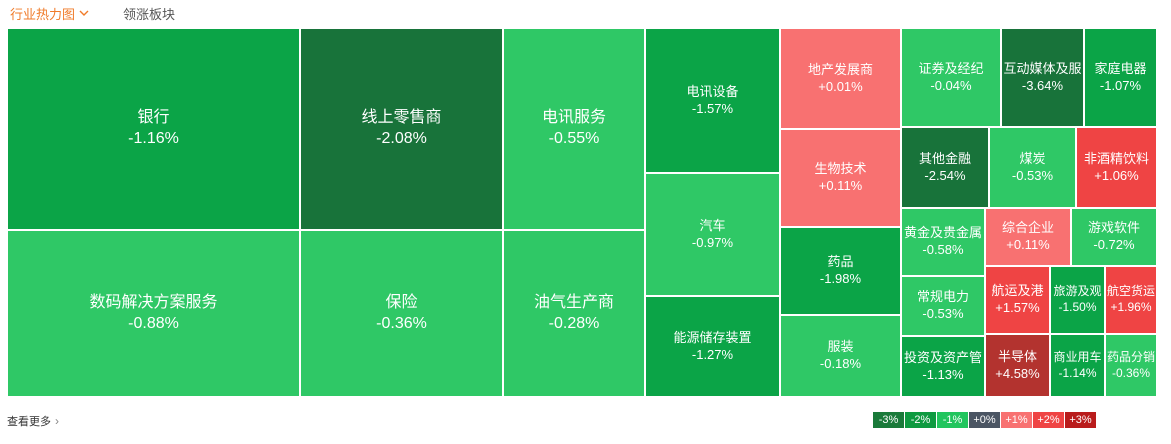  What do you see at coordinates (942, 357) in the screenshot?
I see `cell-name: 投资及资产管` at bounding box center [942, 357].